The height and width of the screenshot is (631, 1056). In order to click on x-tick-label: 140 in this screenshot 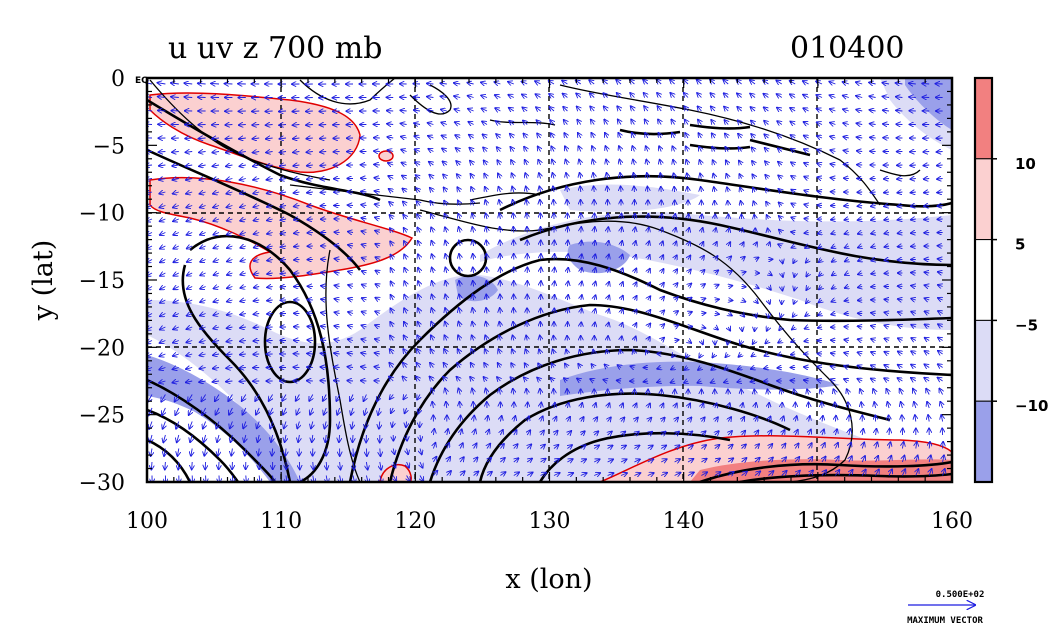, I will do `click(684, 521)`.